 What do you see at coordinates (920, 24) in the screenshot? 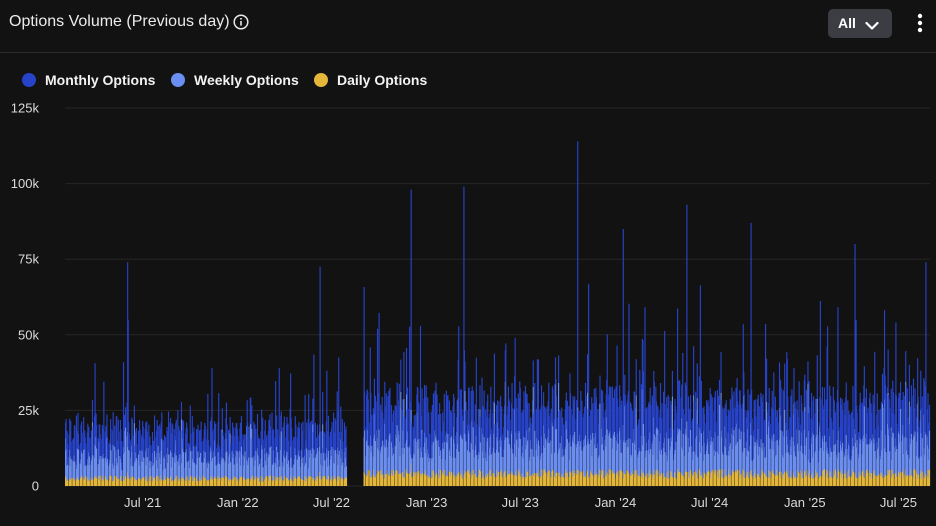
I see `more-menu-button` at bounding box center [920, 24].